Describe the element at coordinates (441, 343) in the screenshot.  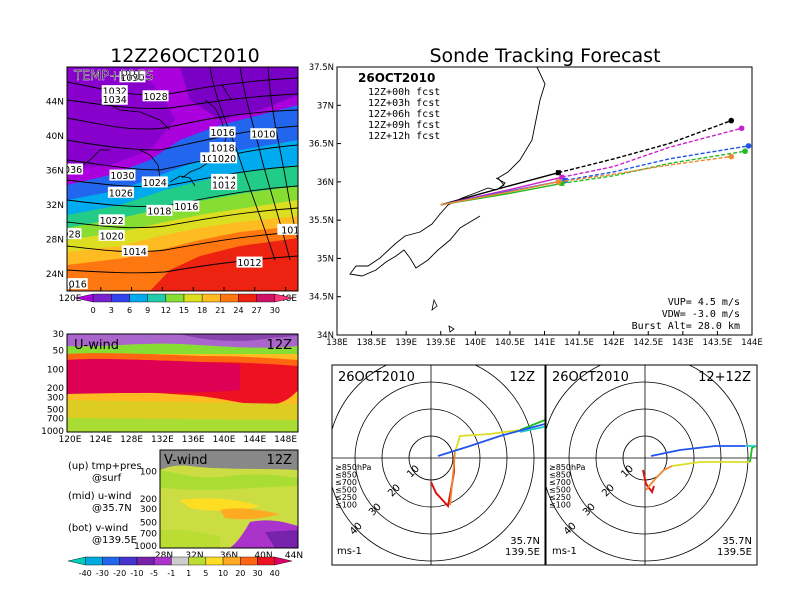
I see `track-x-tick-label: 139.5E` at that location.